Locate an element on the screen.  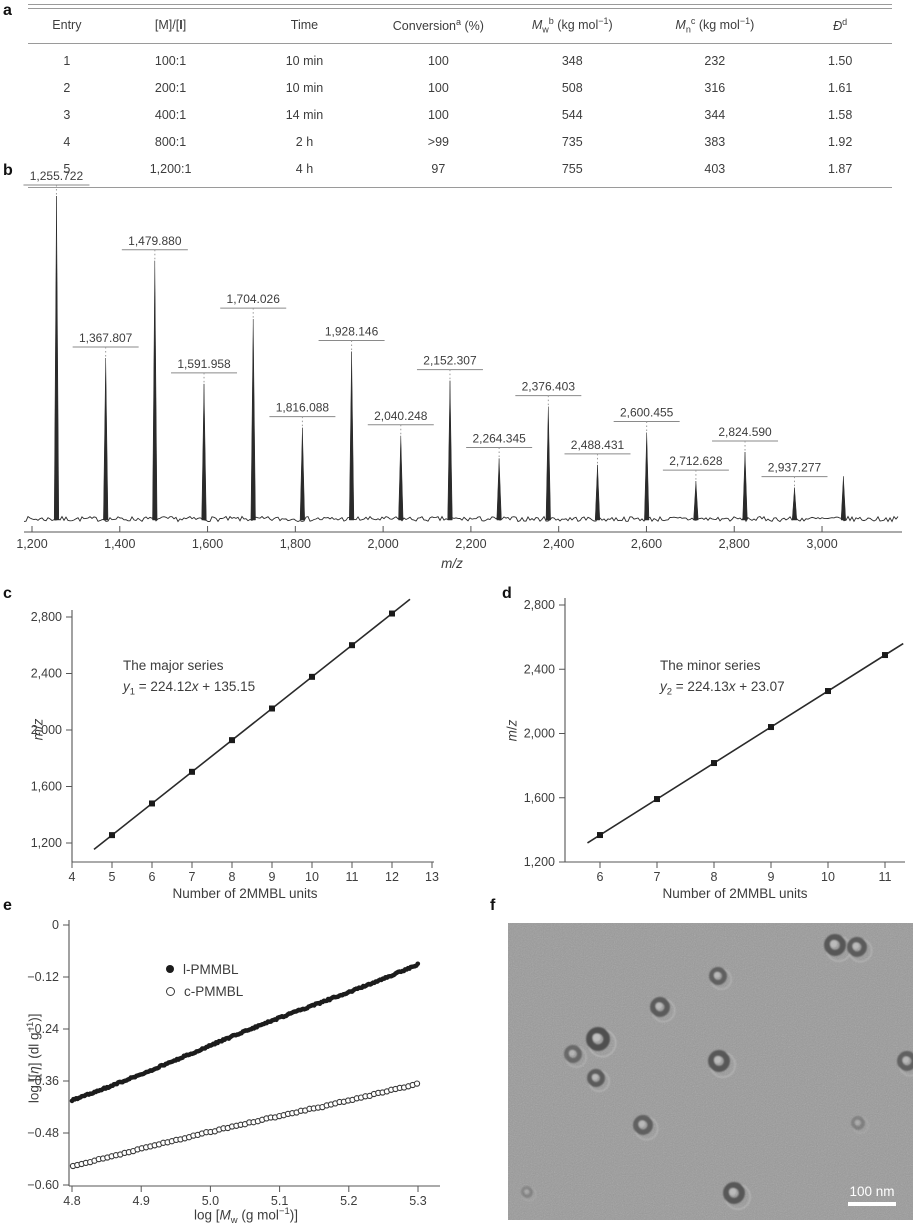
table-row: 5 1,200:1 4 h 97 755 403 1.87 is located at coordinates (460, 171).